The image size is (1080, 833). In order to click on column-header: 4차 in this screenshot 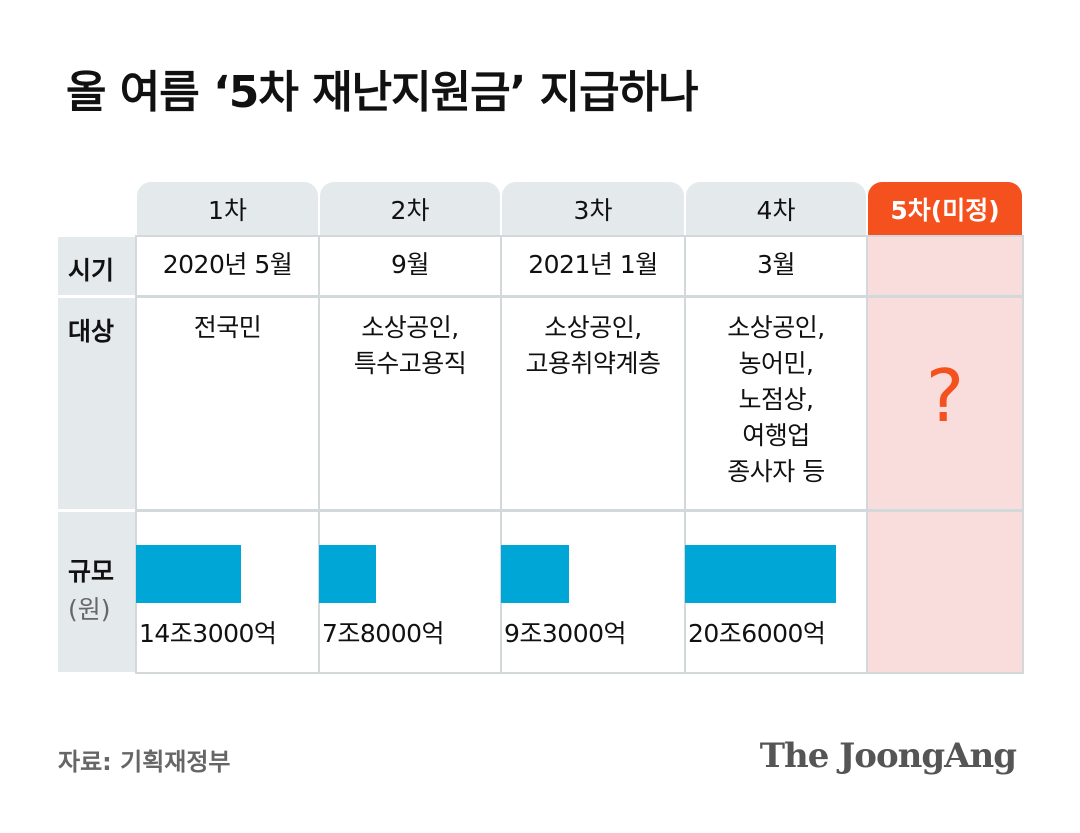, I will do `click(776, 208)`.